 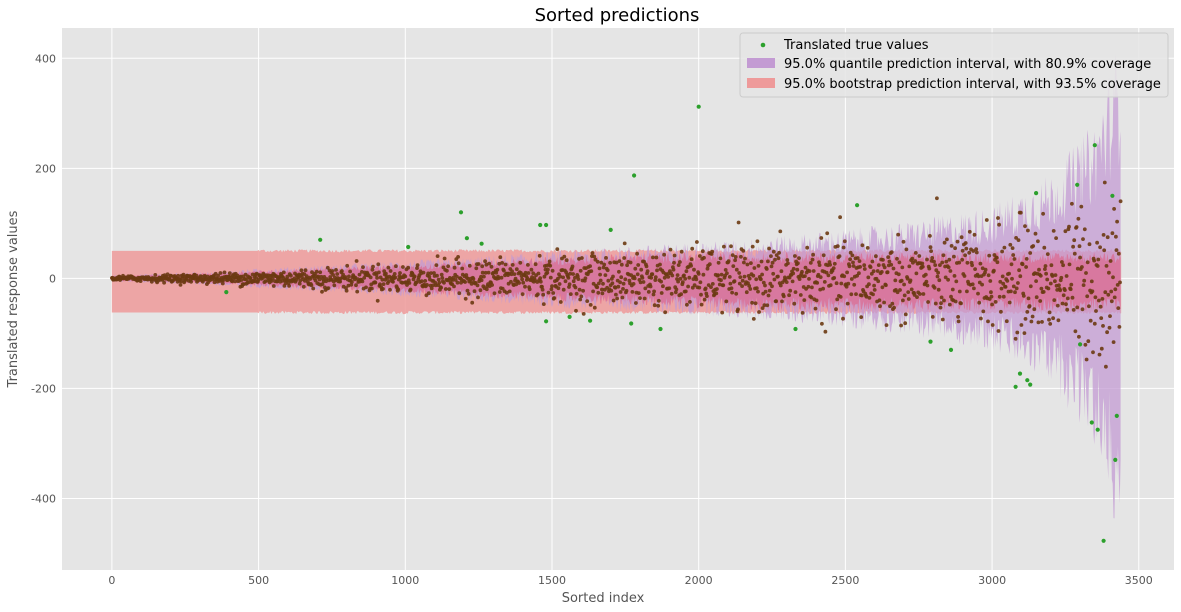 What do you see at coordinates (546, 321) in the screenshot?
I see `data-point-outlier` at bounding box center [546, 321].